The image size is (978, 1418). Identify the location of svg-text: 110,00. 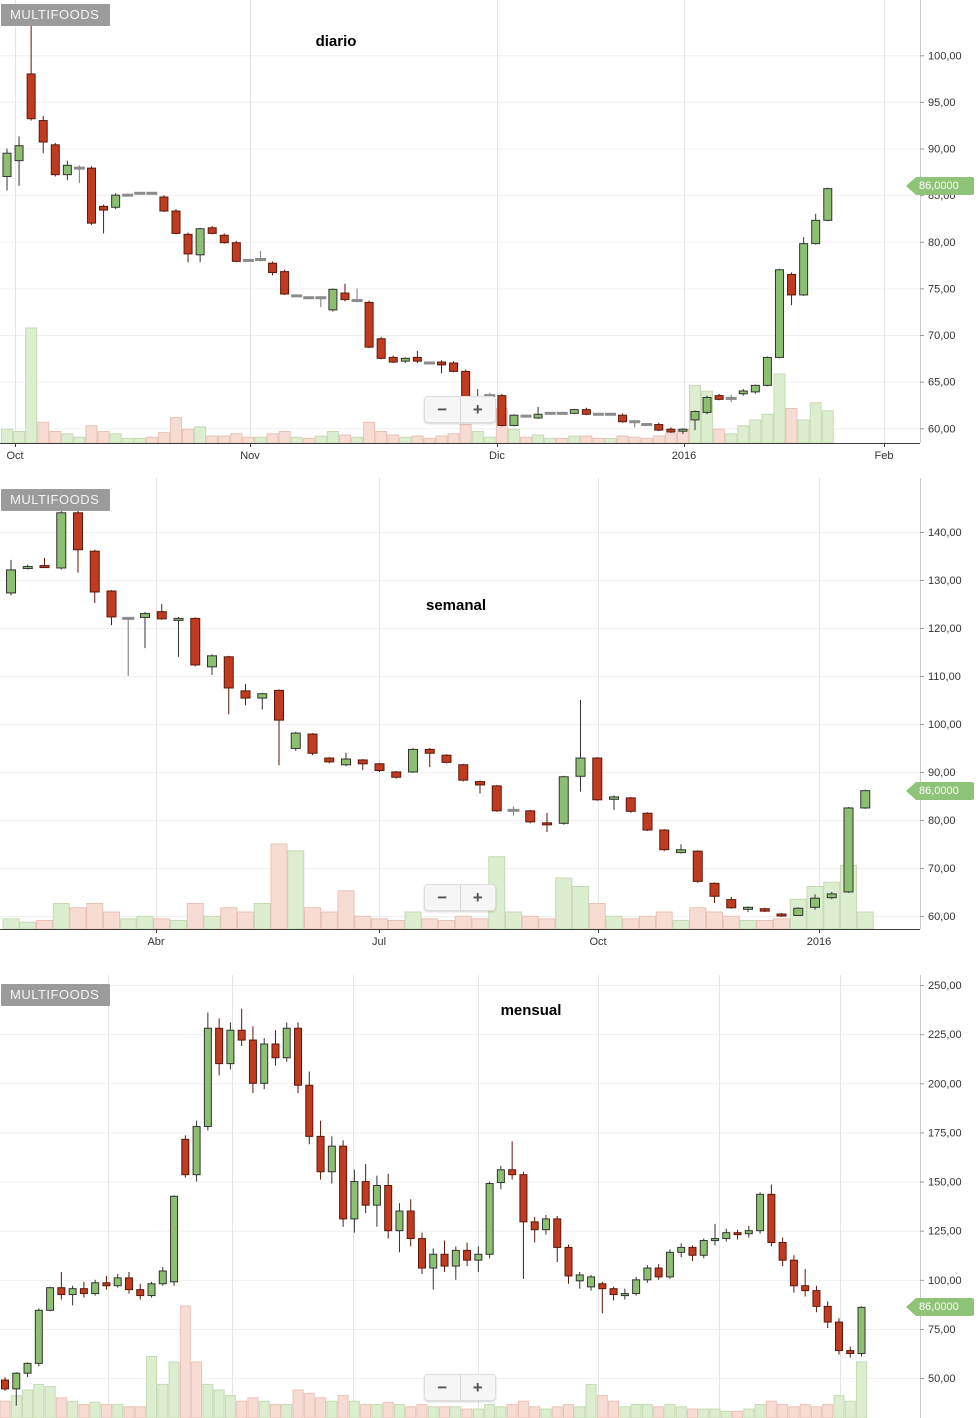
(944, 677).